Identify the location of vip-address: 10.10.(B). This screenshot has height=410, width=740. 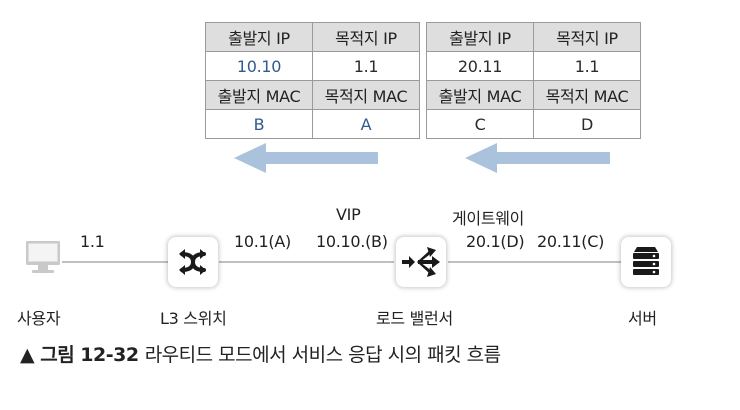
(352, 241).